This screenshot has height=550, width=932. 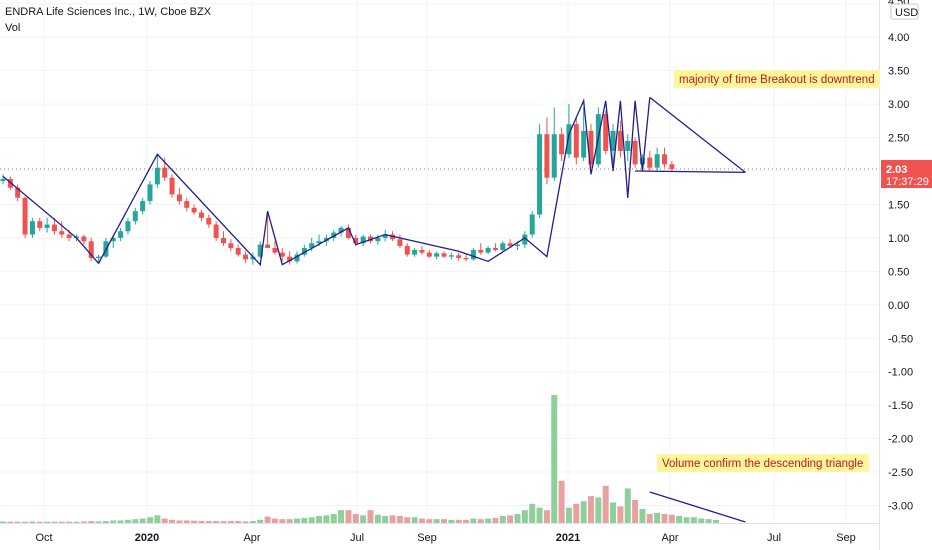 I want to click on x-tick-label: Oct, so click(x=43, y=538).